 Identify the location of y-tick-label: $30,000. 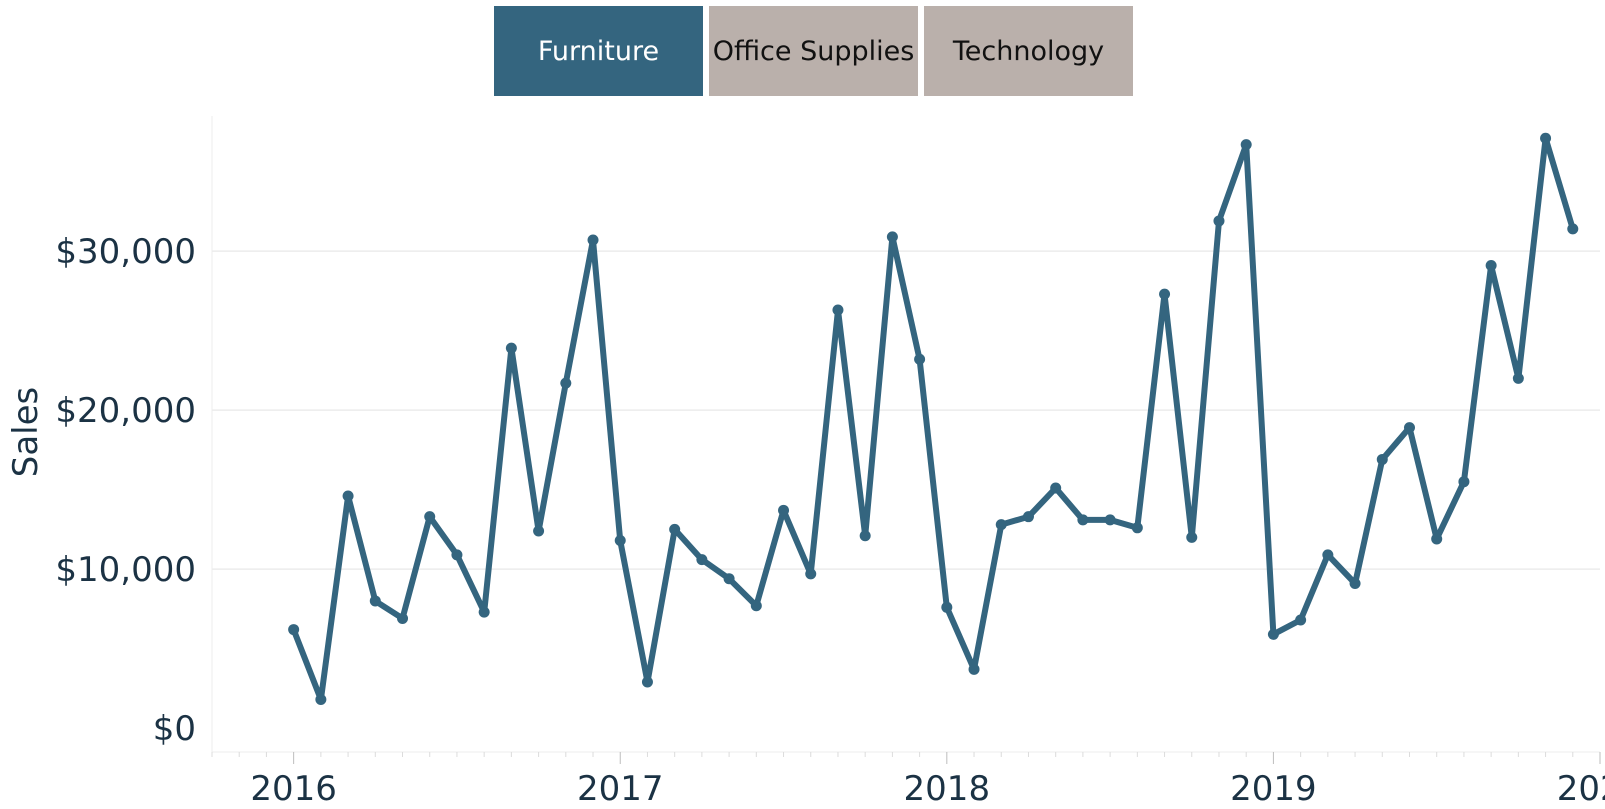
(125, 252).